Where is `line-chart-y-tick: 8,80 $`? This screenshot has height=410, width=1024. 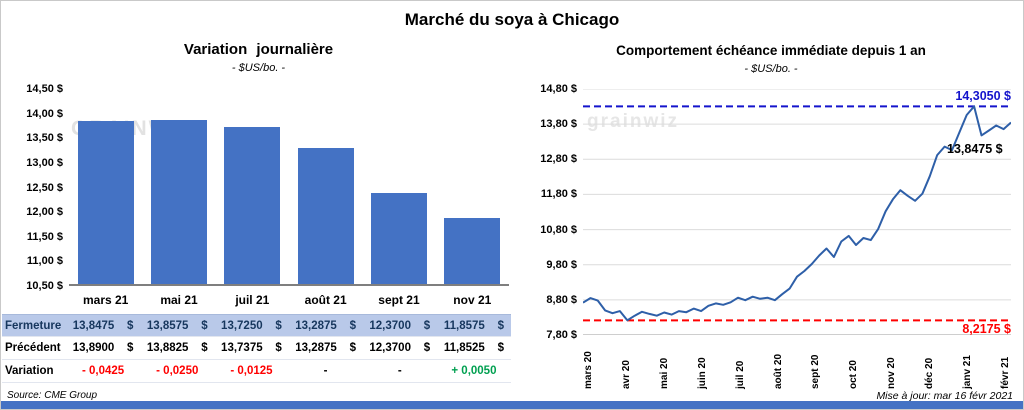 line-chart-y-tick: 8,80 $ is located at coordinates (561, 299).